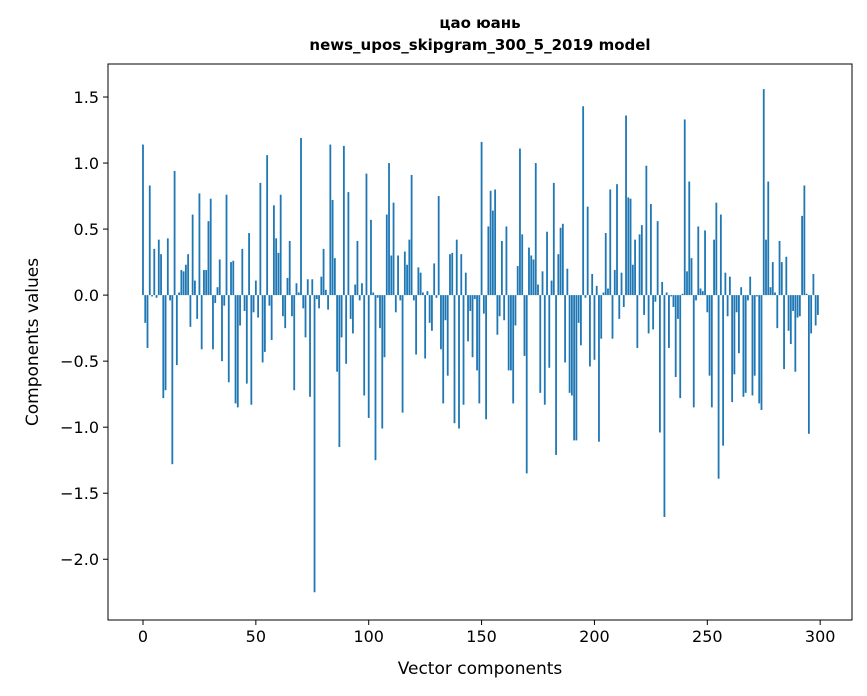  Describe the element at coordinates (86, 295) in the screenshot. I see `y-tick-label: 0.0` at that location.